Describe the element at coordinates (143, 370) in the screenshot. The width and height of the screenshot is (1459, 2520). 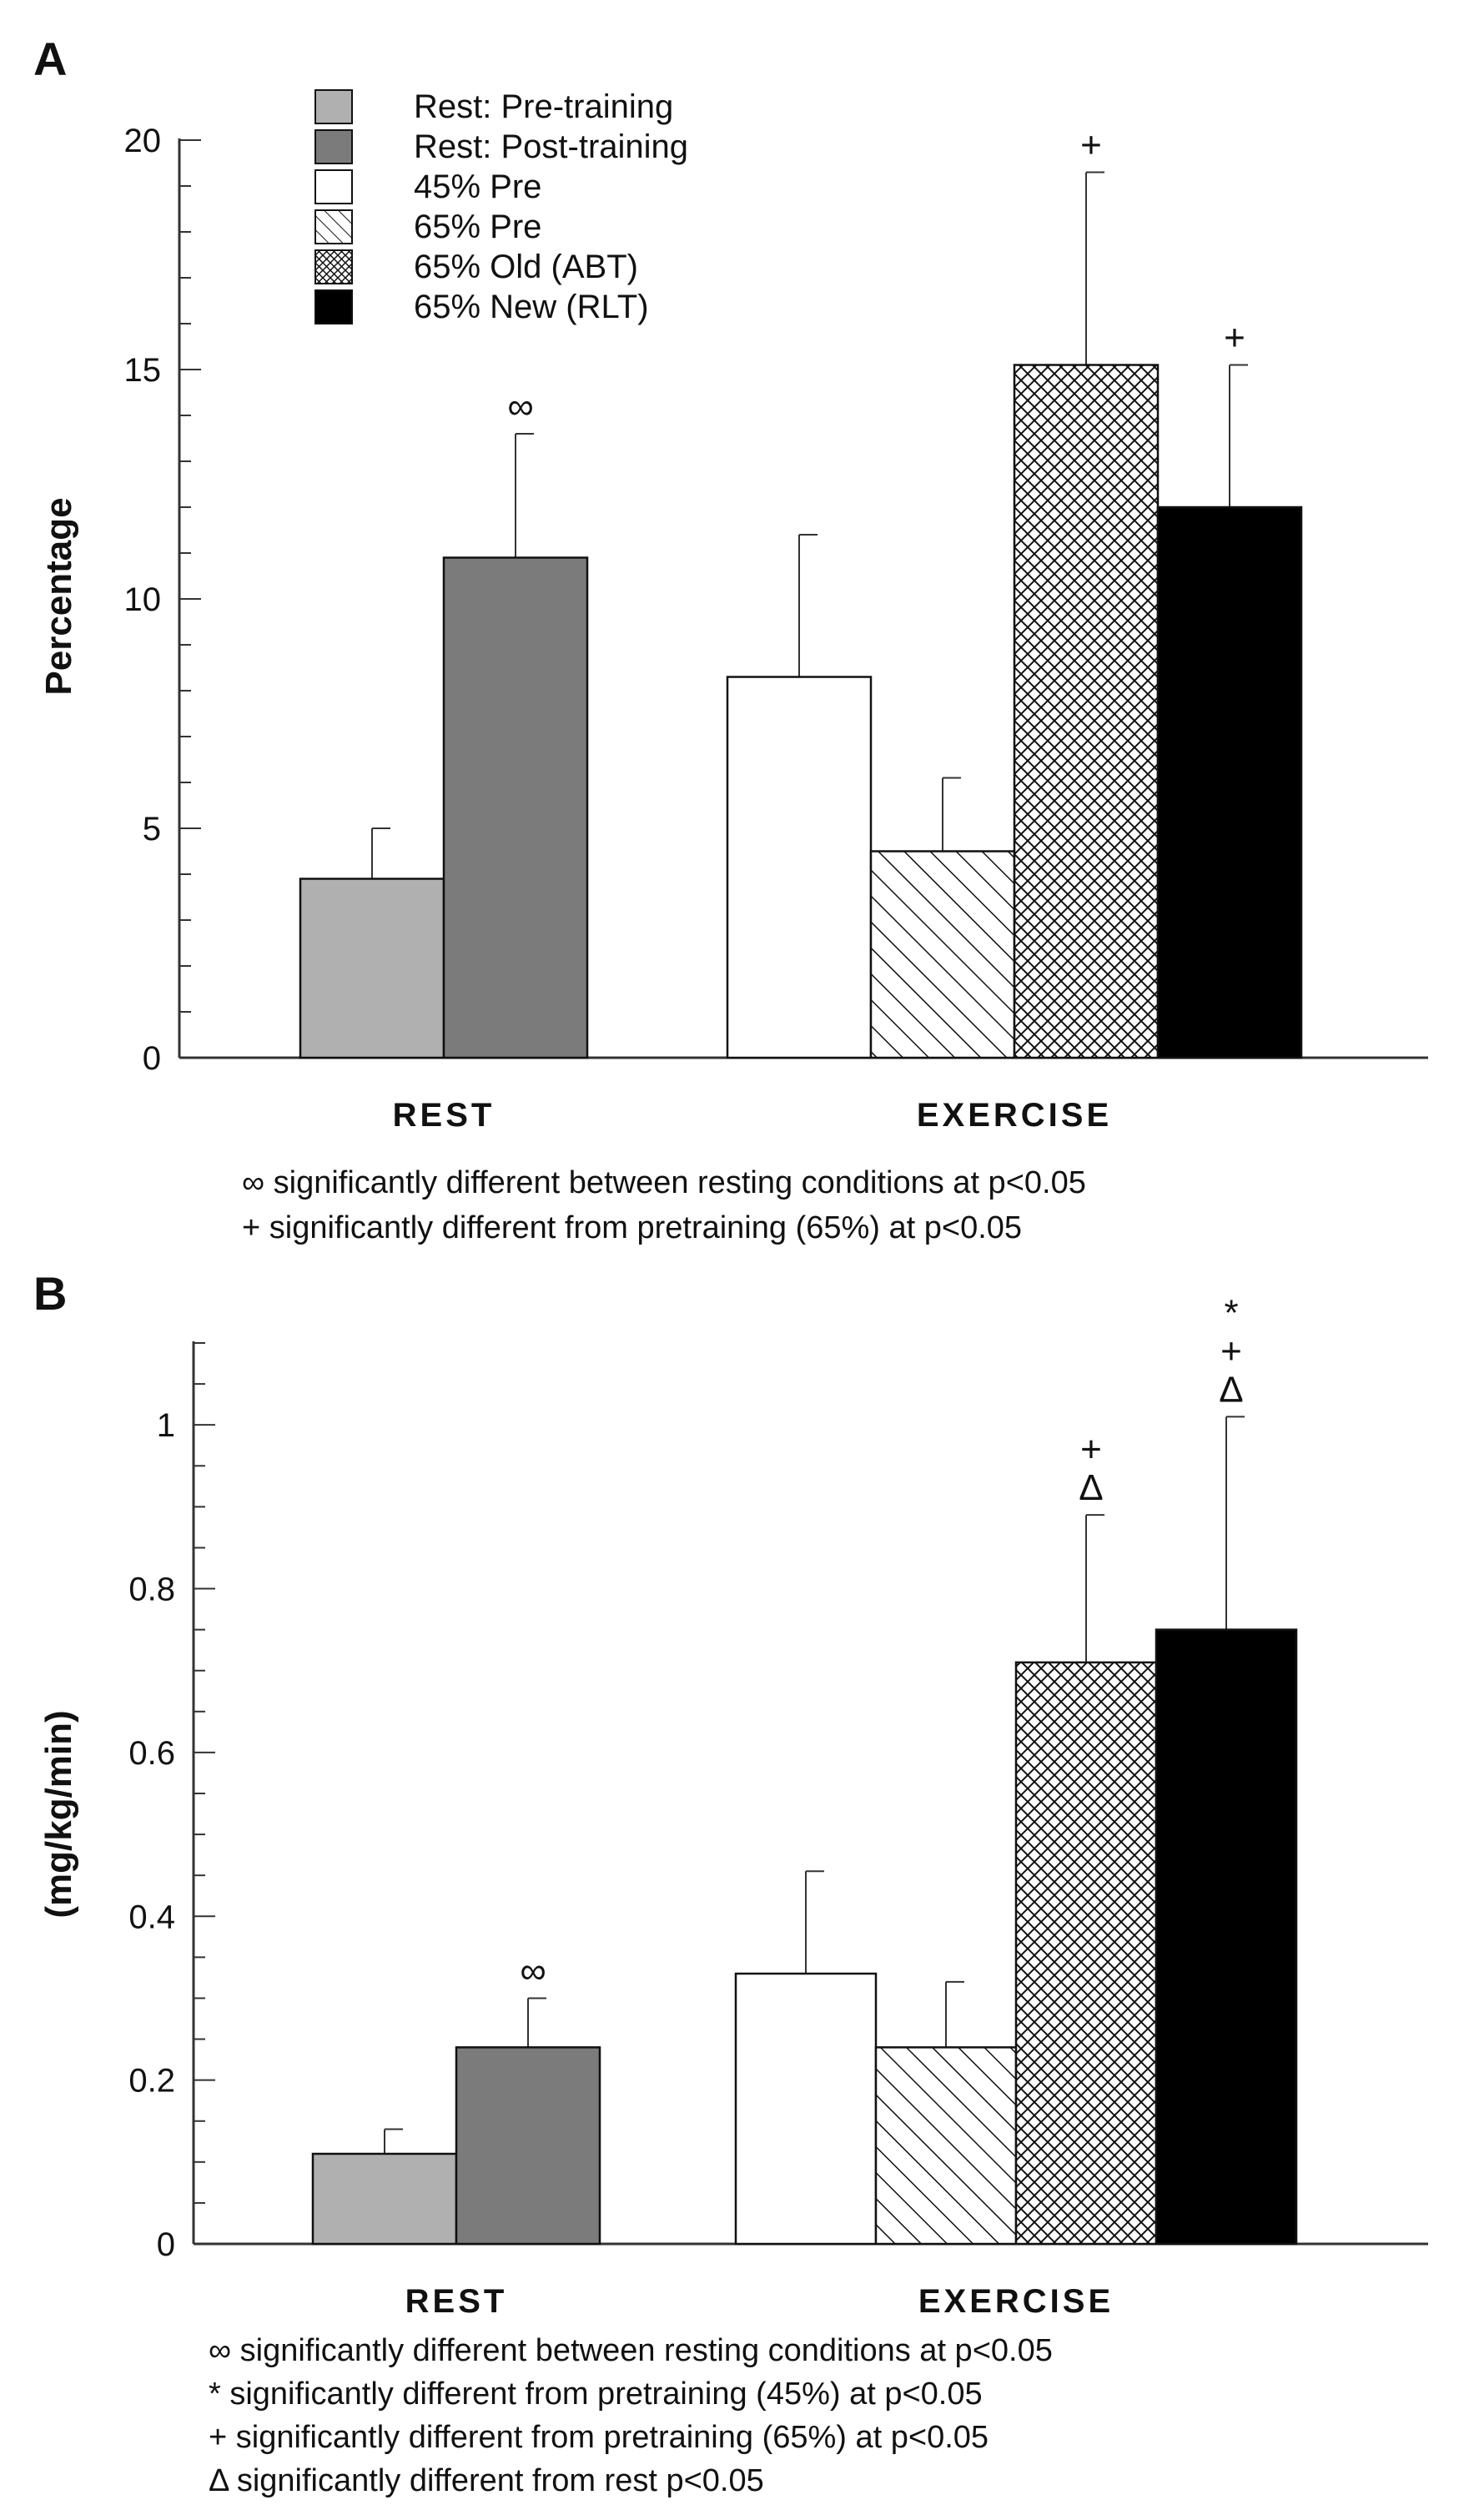
I see `y-tick-label: 15` at that location.